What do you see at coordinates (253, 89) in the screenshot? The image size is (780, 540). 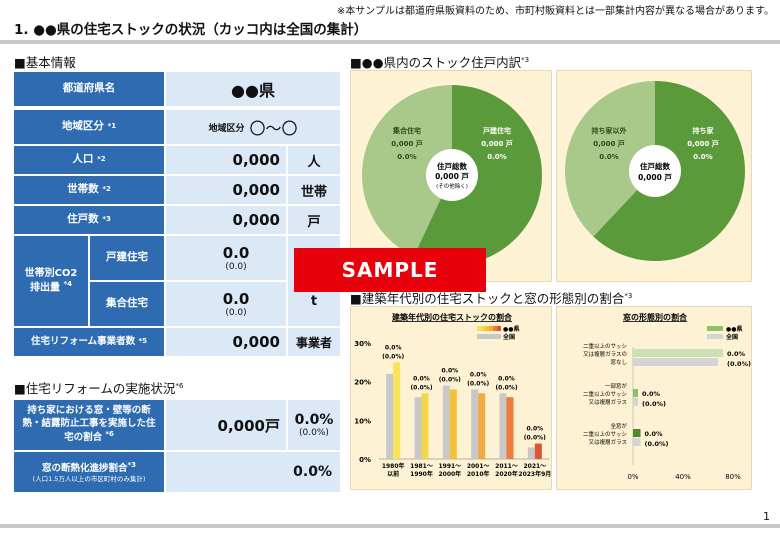 I see `pref-value: ●●県` at bounding box center [253, 89].